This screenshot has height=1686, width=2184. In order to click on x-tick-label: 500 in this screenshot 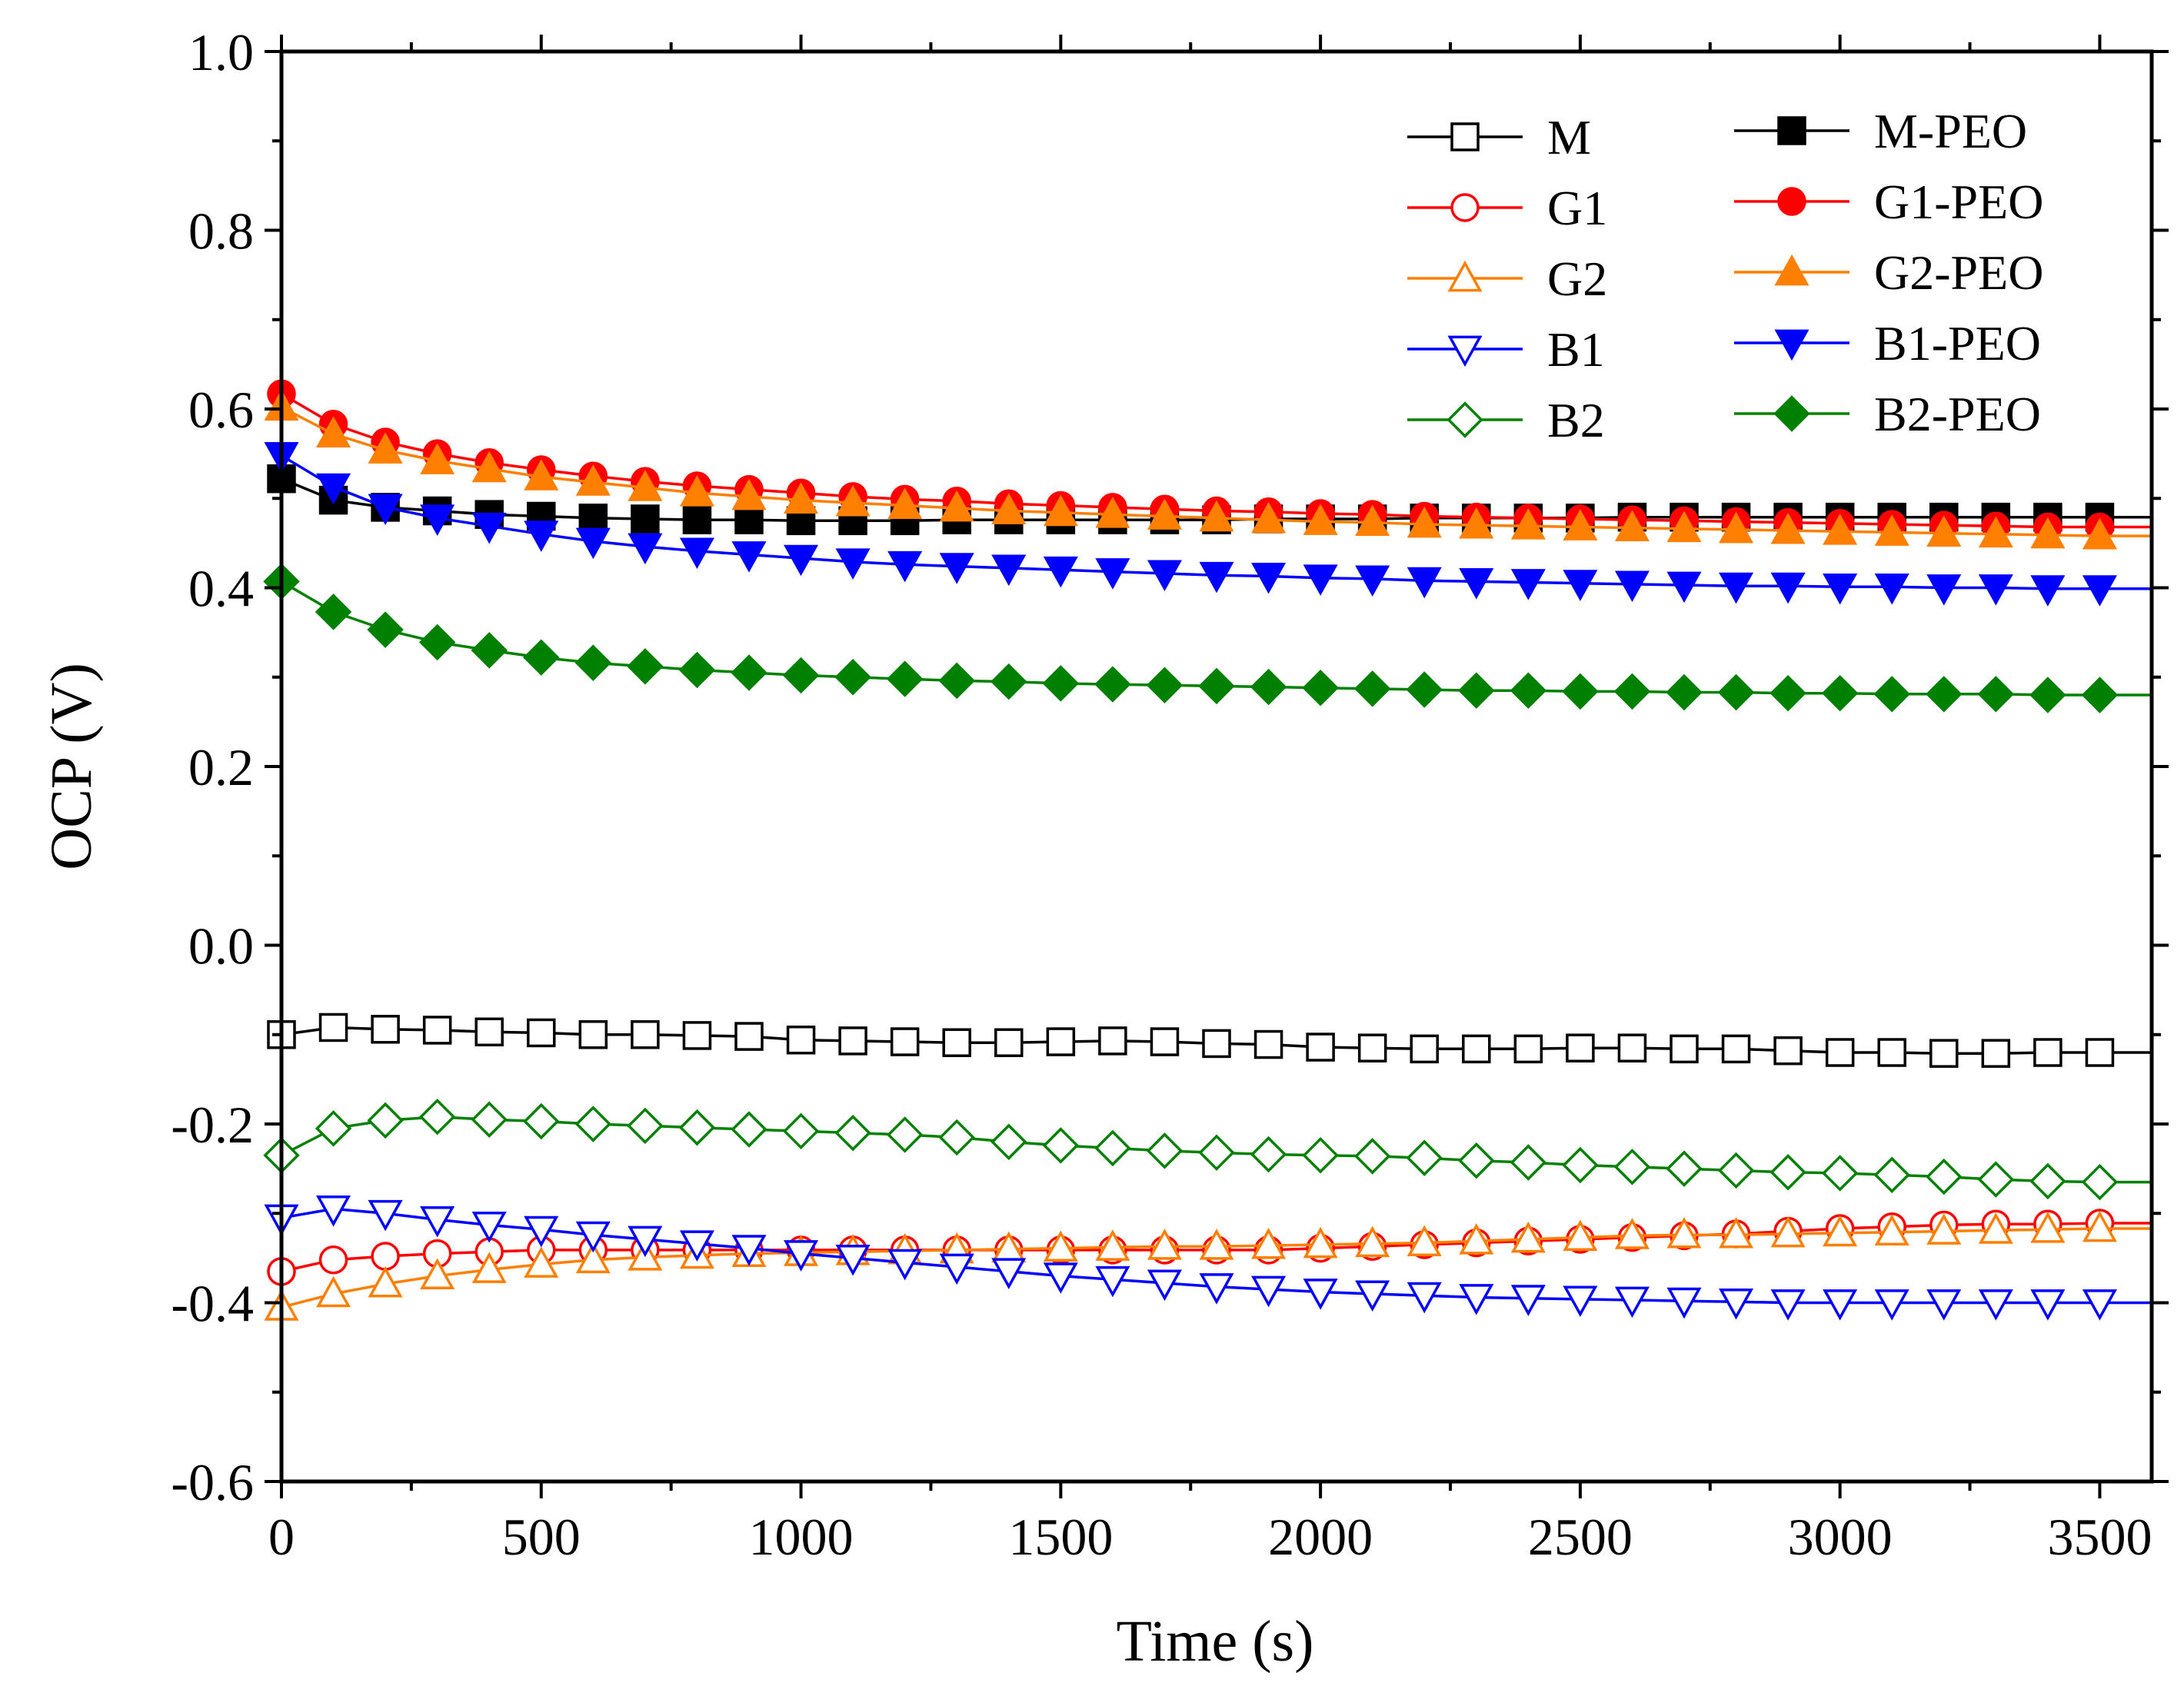, I will do `click(541, 1537)`.